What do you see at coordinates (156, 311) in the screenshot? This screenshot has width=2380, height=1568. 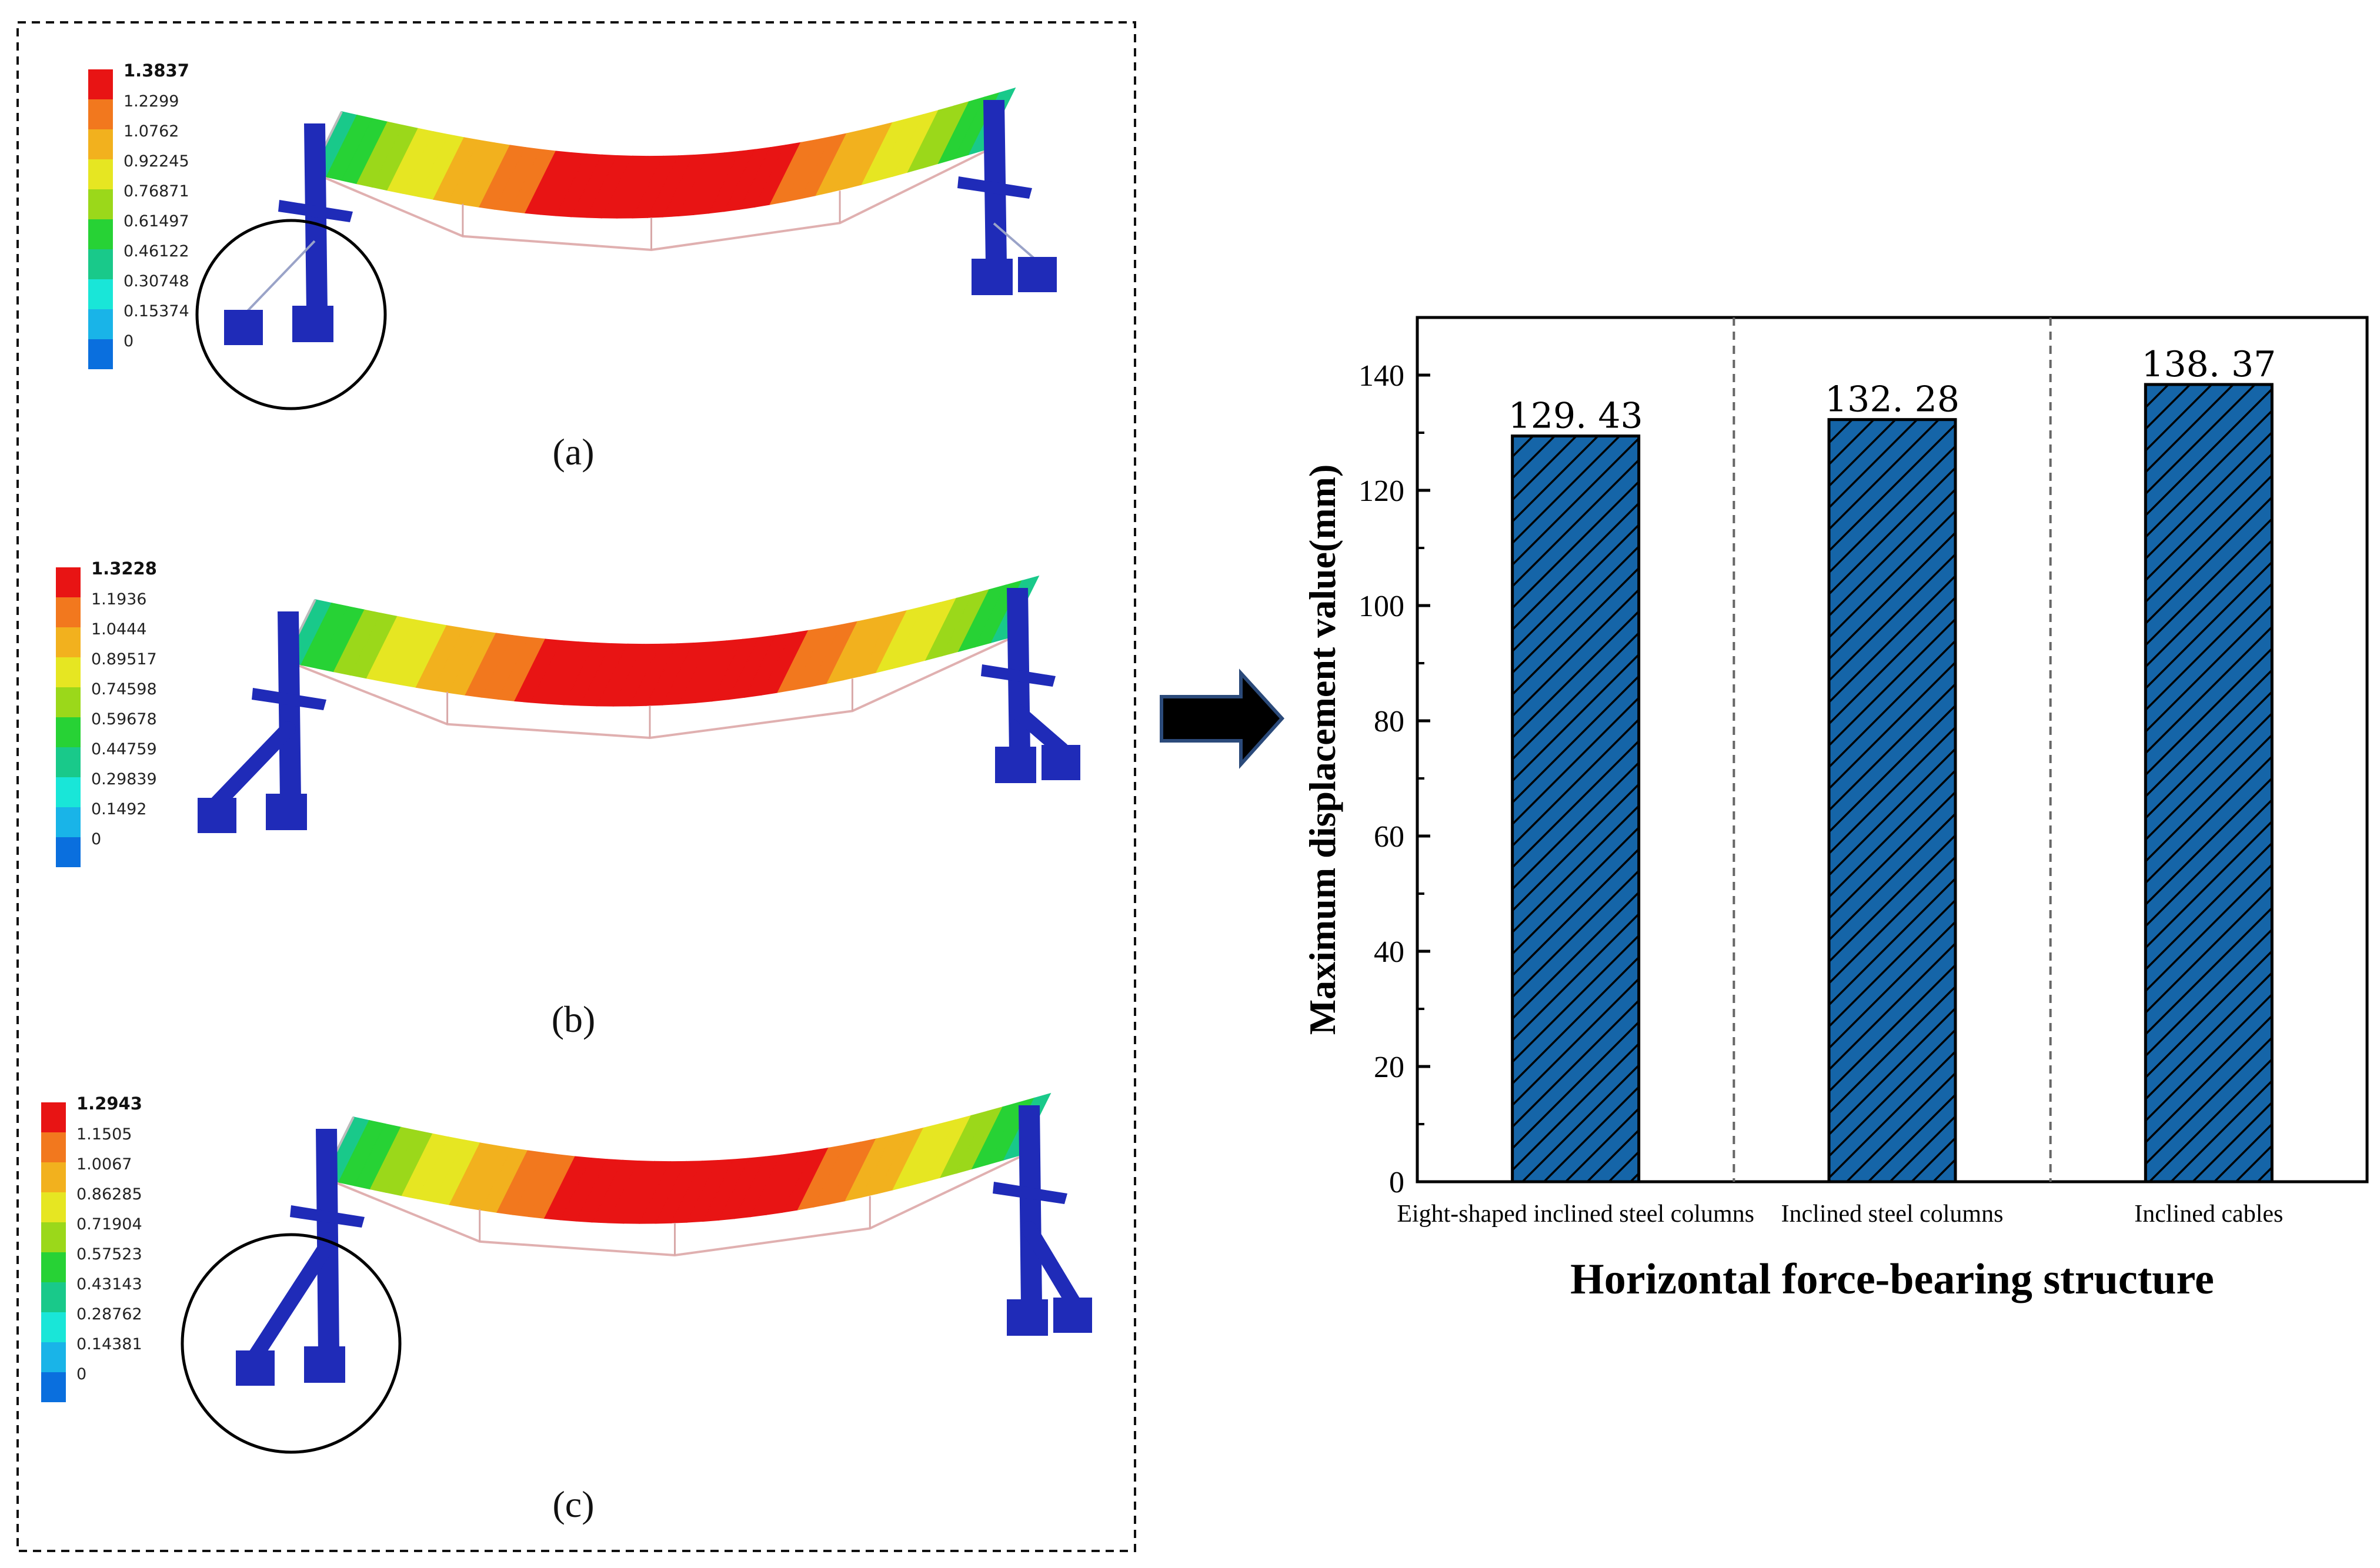 I see `legend-value: 0.15374` at bounding box center [156, 311].